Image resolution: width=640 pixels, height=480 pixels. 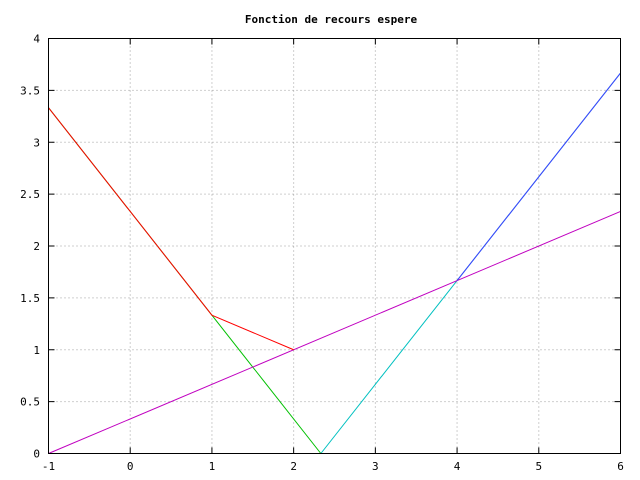 What do you see at coordinates (36, 350) in the screenshot?
I see `y-tick-label: 1` at bounding box center [36, 350].